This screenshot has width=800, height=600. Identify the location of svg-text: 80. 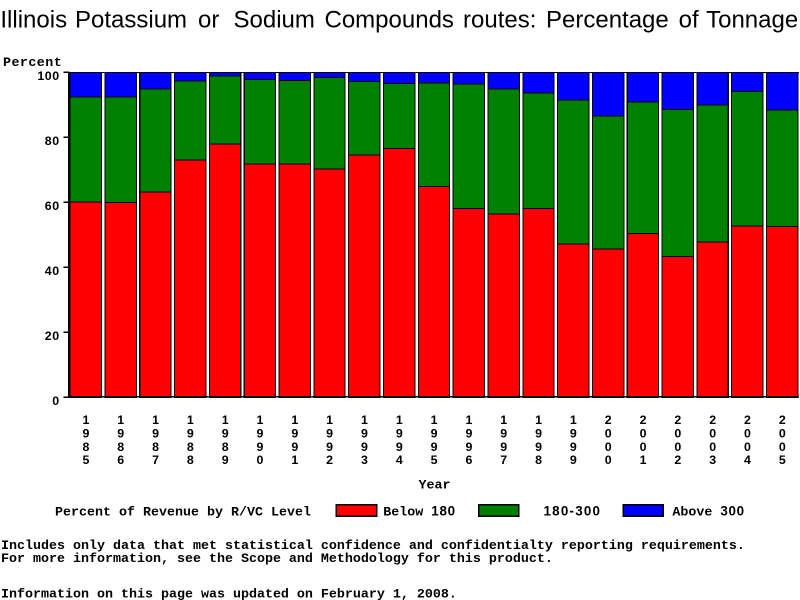
(52, 141).